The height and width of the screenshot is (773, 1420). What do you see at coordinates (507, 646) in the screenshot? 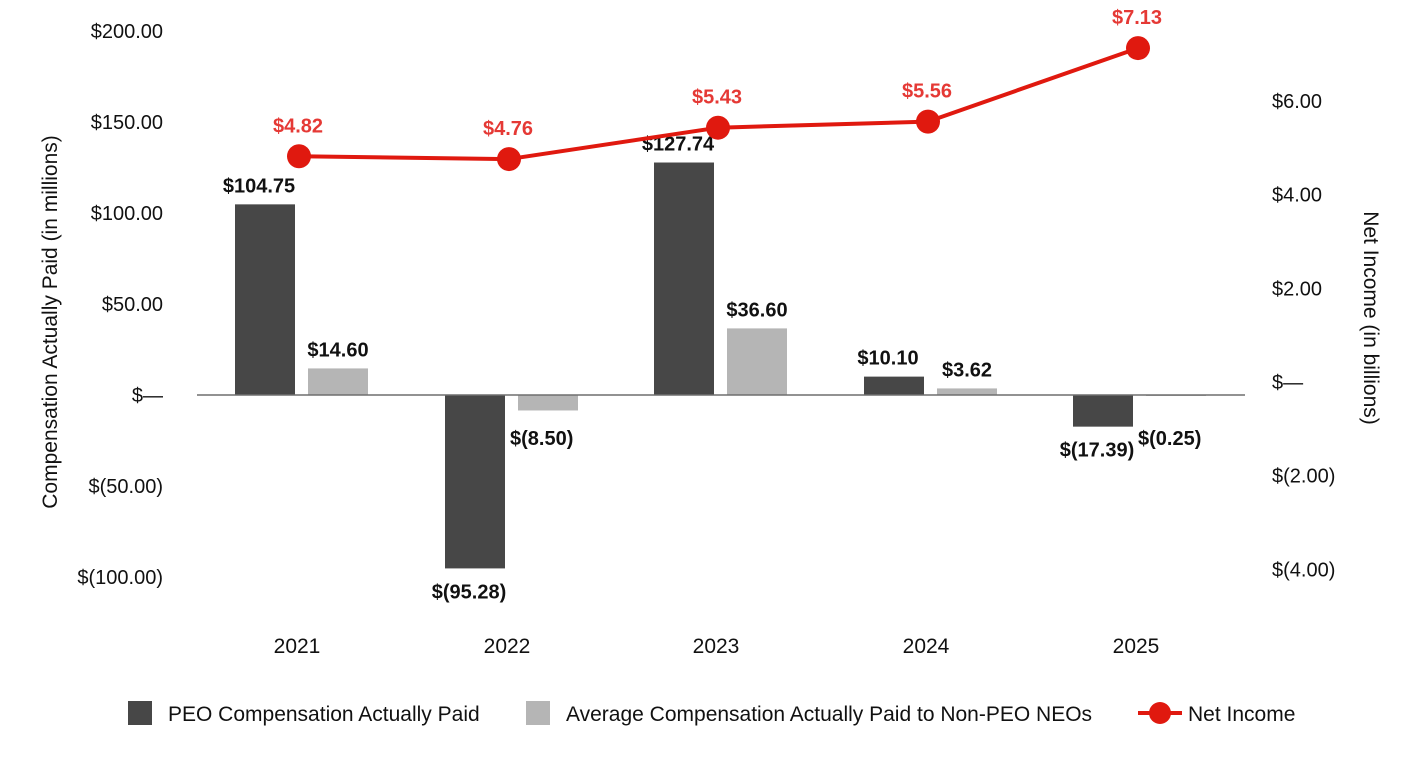
I see `category-label: 2022` at bounding box center [507, 646].